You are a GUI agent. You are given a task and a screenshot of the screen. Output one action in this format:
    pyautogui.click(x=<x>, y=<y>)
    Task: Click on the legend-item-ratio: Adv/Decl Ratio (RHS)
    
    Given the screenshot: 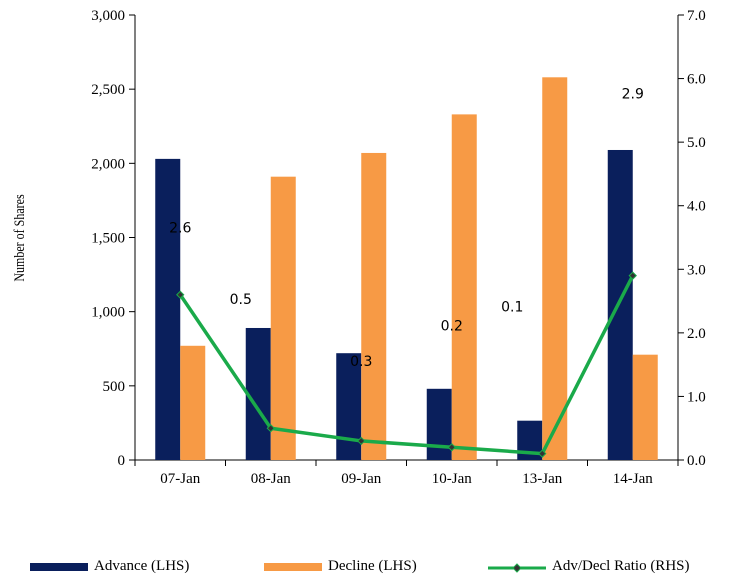 What is the action you would take?
    pyautogui.click(x=588, y=566)
    